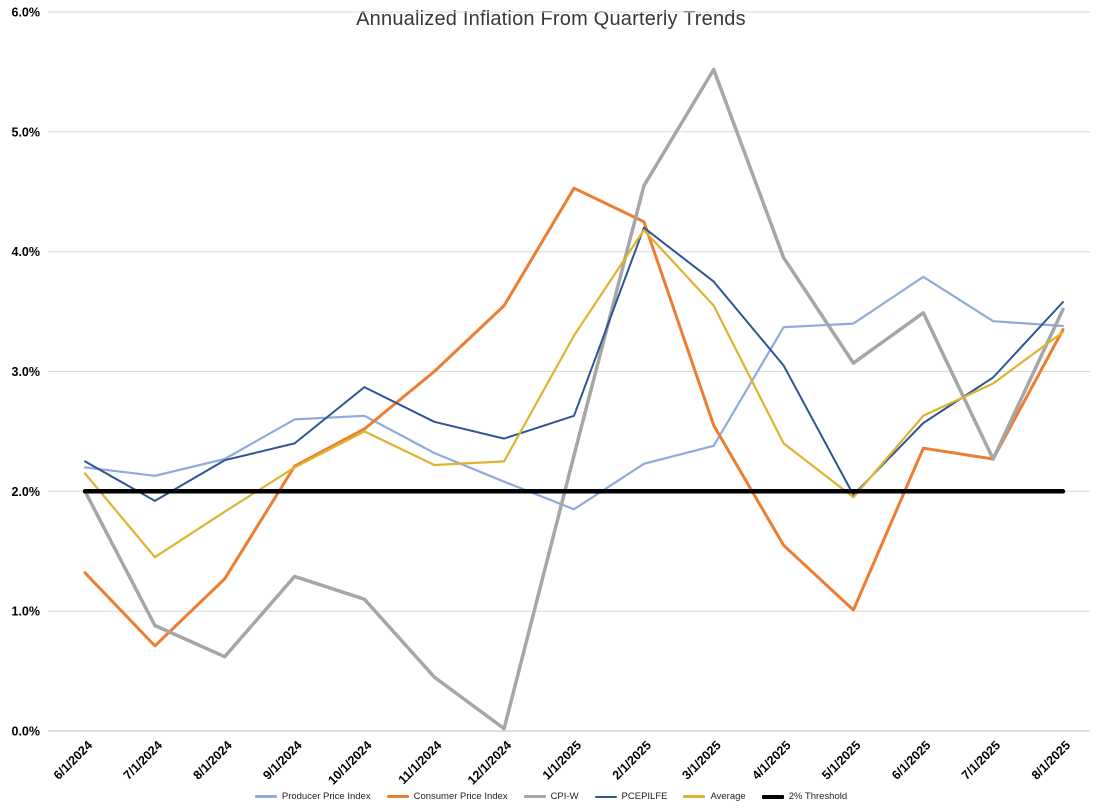 The height and width of the screenshot is (812, 1102). I want to click on legend-item-cpi-w: CPI-W, so click(551, 796).